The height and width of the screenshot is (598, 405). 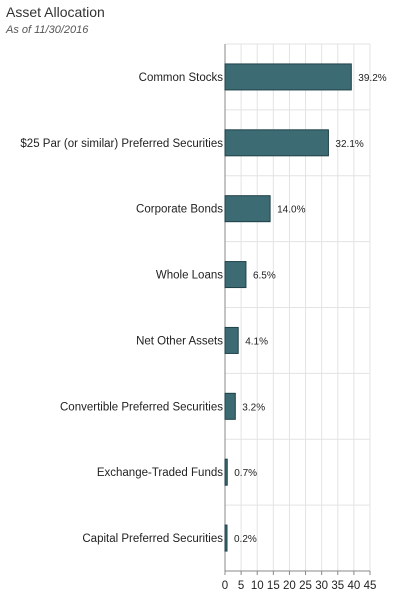 I want to click on x-tick-label: 10, so click(x=257, y=586).